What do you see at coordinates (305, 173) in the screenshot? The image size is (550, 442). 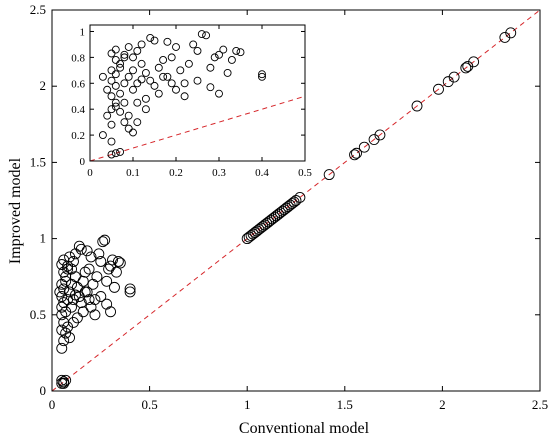 I see `inset-x-tick-label: 0.5` at bounding box center [305, 173].